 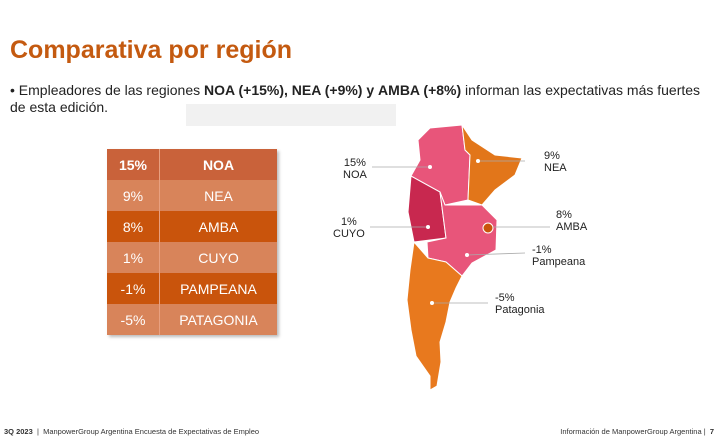 I want to click on map-label-noa: 15% NOA, so click(x=355, y=169).